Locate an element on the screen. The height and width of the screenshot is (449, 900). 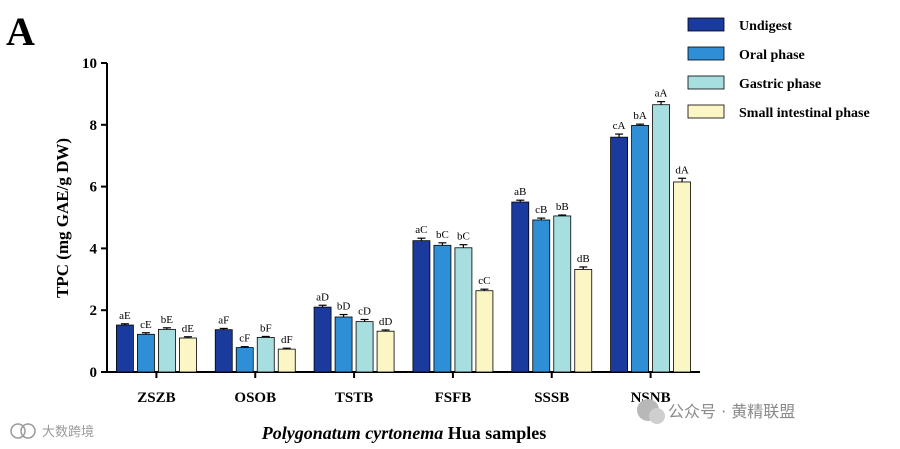
data-label: aC is located at coordinates (421, 230).